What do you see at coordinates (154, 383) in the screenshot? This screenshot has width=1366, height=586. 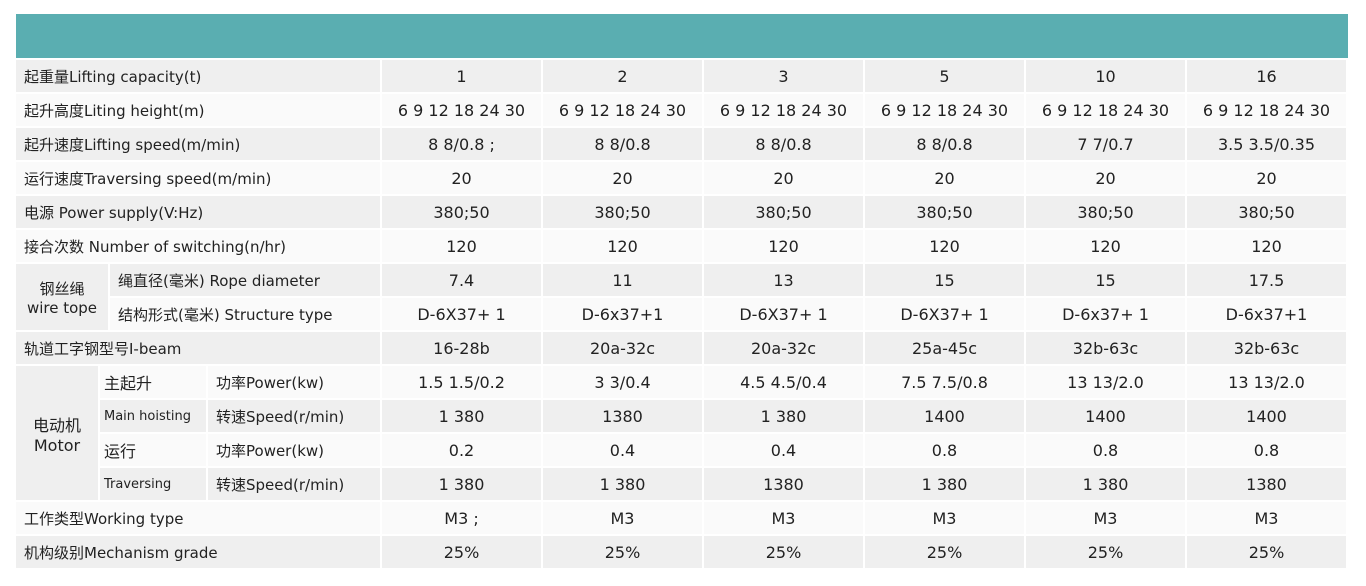 I see `motor-sub: 主起升` at bounding box center [154, 383].